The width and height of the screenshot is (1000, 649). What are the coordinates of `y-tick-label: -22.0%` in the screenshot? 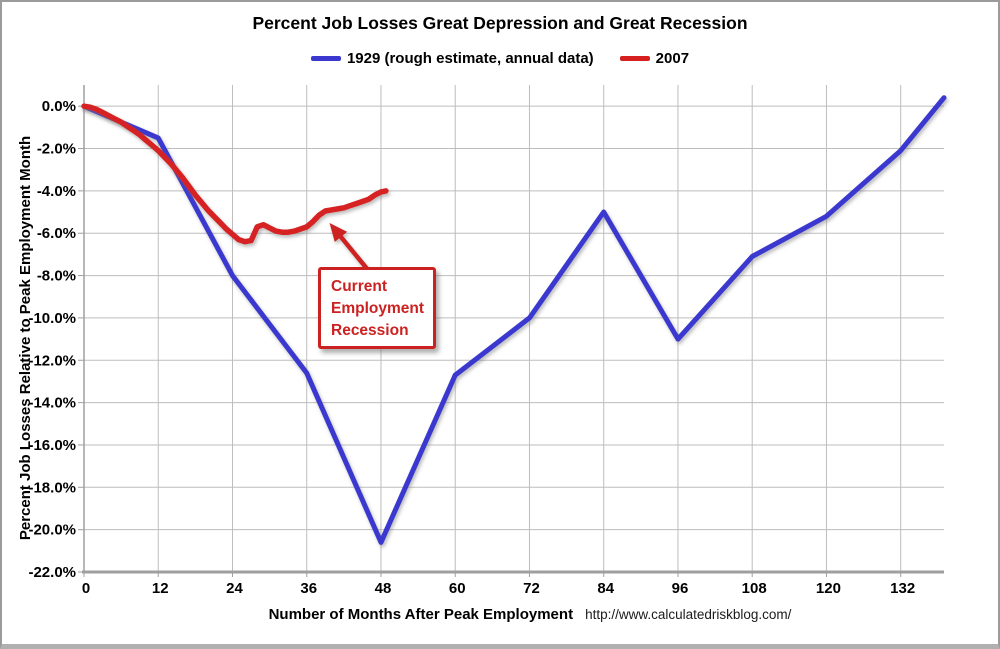 It's located at (52, 572).